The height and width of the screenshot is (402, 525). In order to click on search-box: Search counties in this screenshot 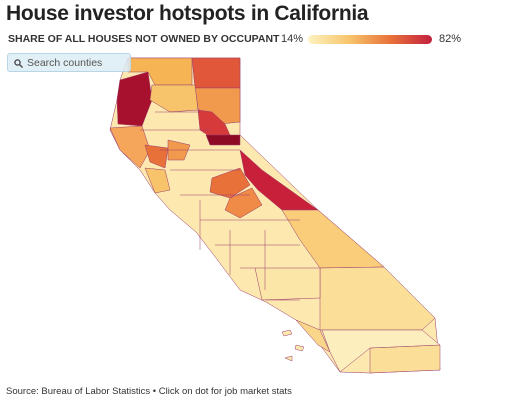, I will do `click(69, 62)`.